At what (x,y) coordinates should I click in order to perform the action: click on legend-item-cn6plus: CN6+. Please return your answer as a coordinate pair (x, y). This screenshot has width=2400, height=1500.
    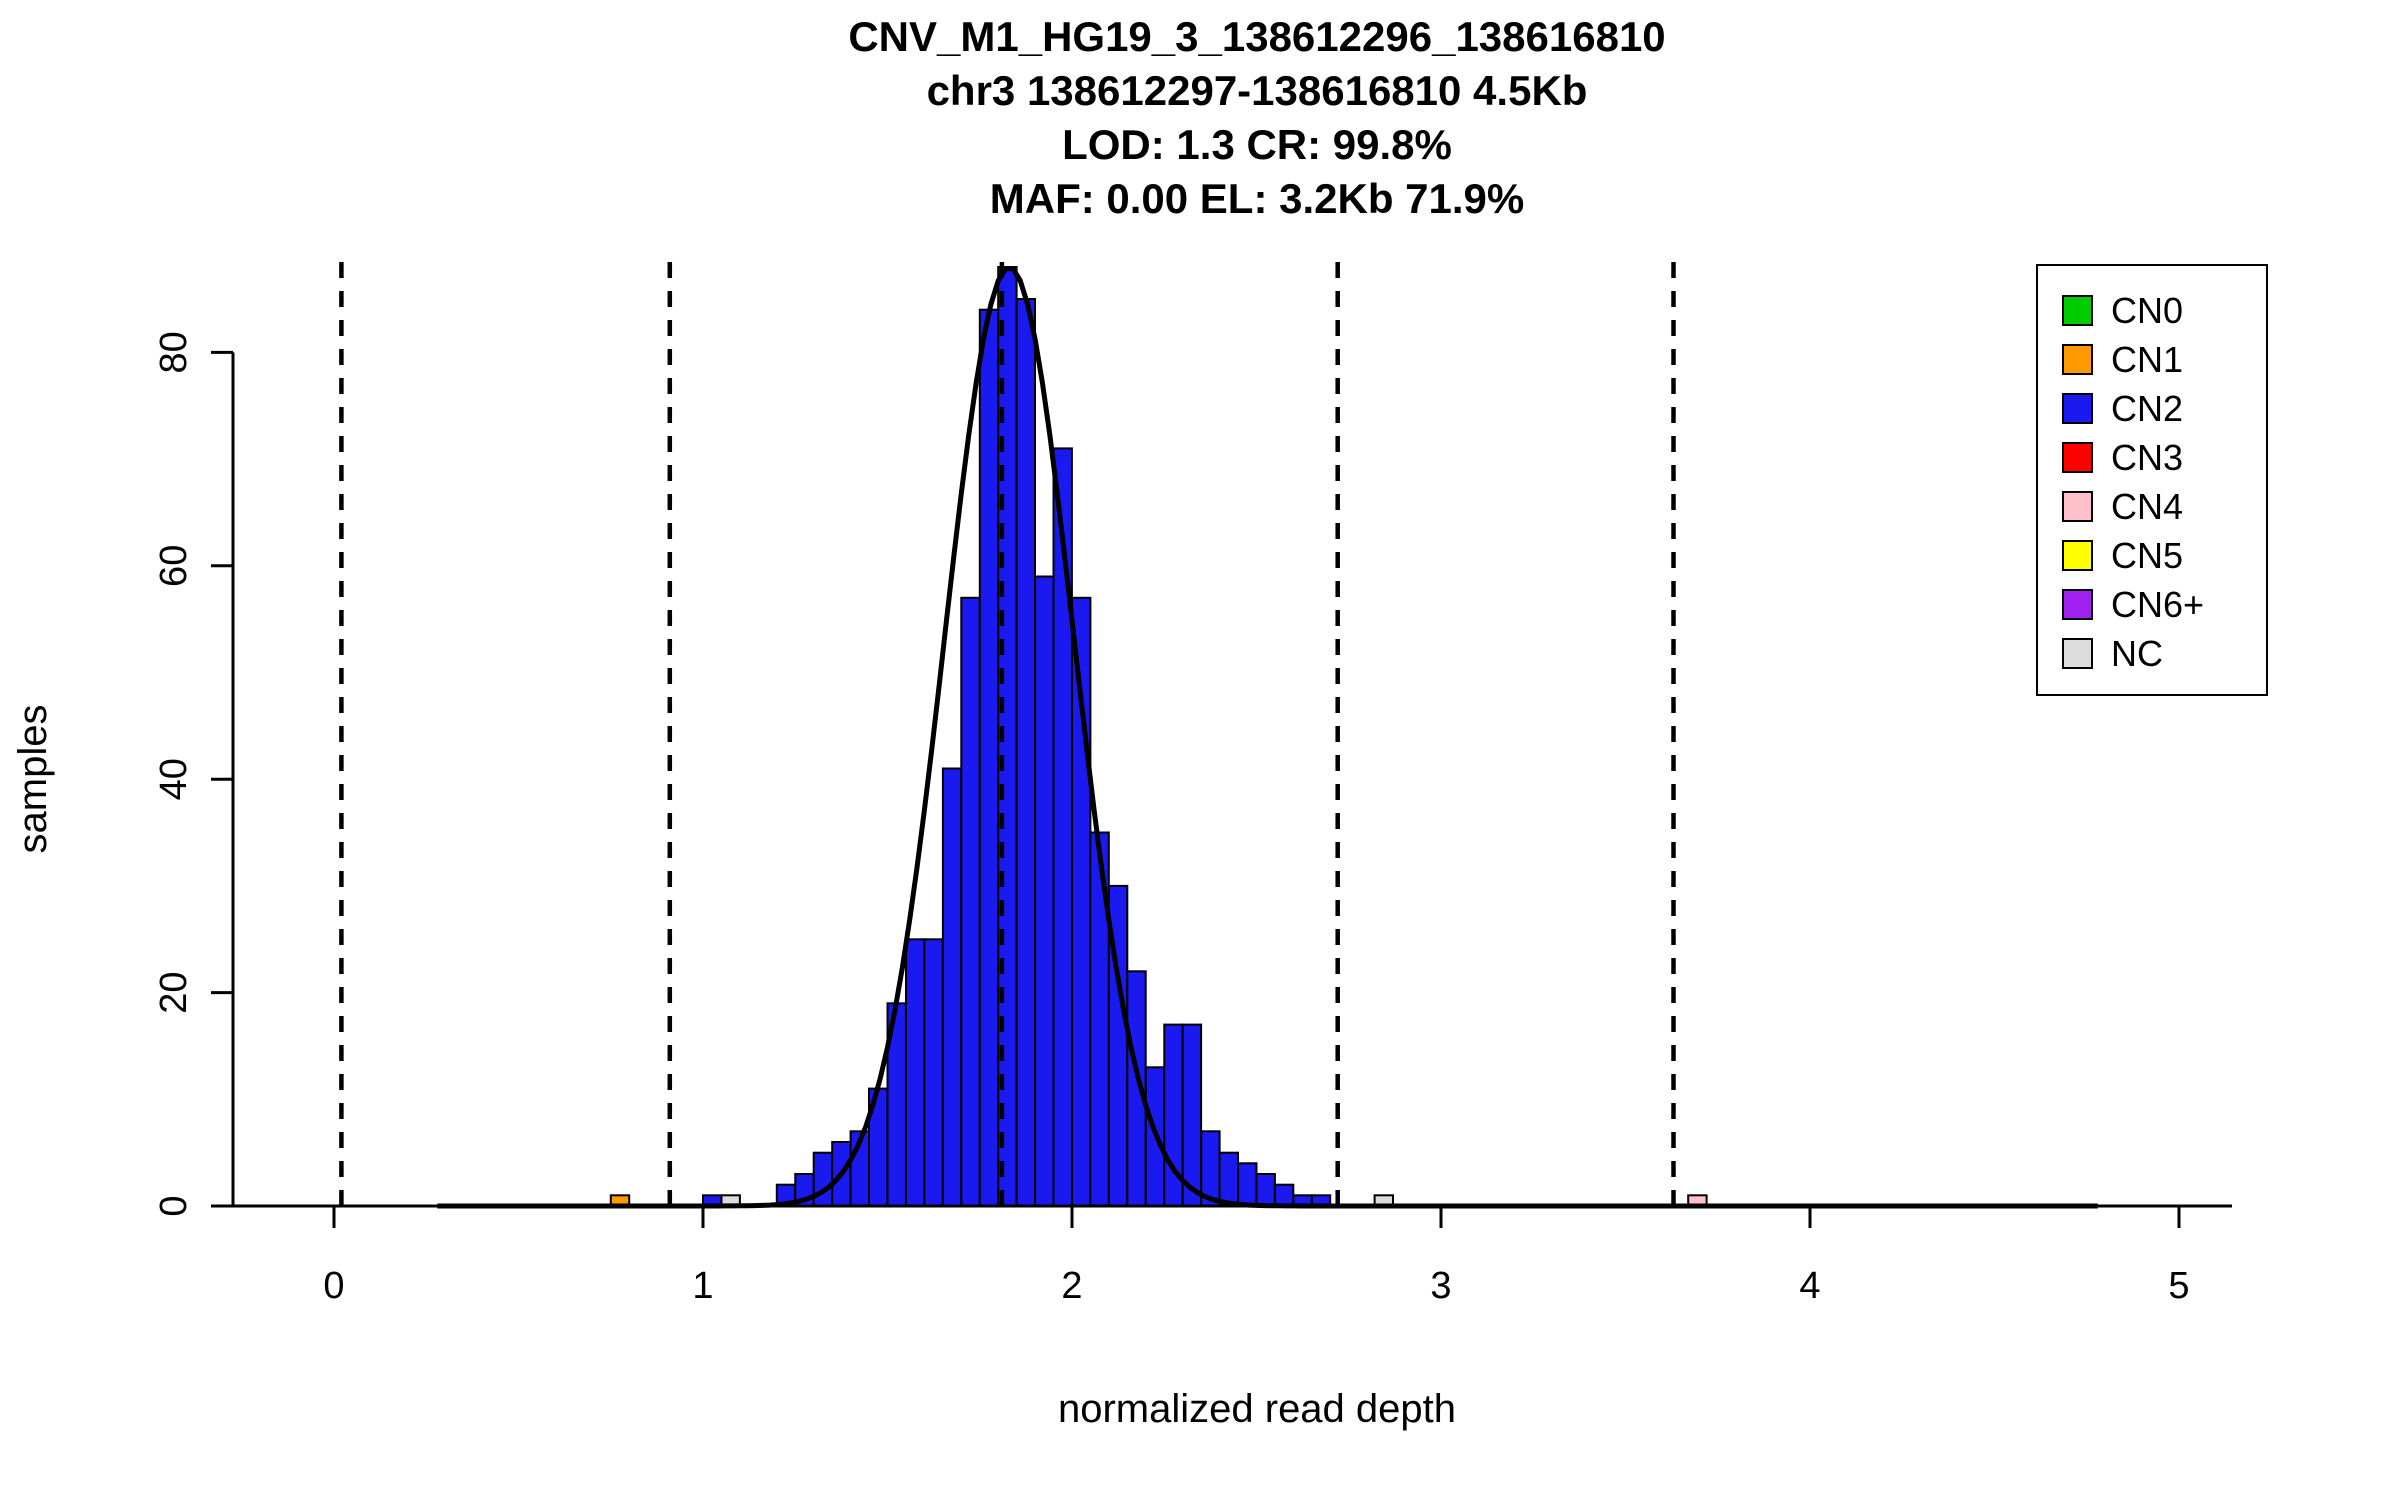
    Looking at the image, I should click on (2164, 604).